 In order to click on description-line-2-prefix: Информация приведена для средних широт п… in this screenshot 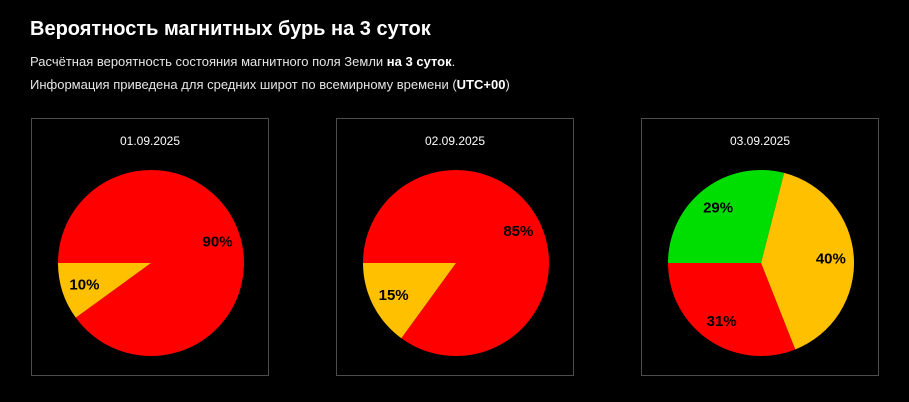, I will do `click(243, 84)`.